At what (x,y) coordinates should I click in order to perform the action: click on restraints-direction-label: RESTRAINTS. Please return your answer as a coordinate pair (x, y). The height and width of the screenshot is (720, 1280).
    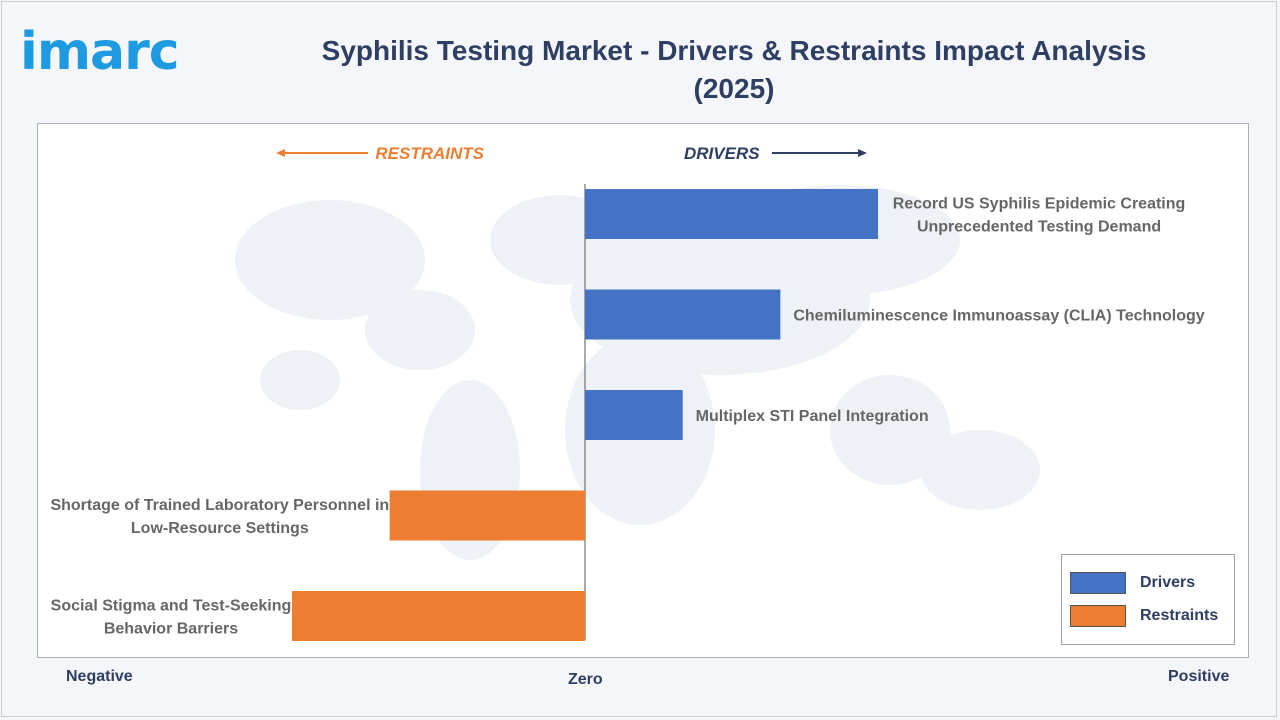
    Looking at the image, I should click on (429, 153).